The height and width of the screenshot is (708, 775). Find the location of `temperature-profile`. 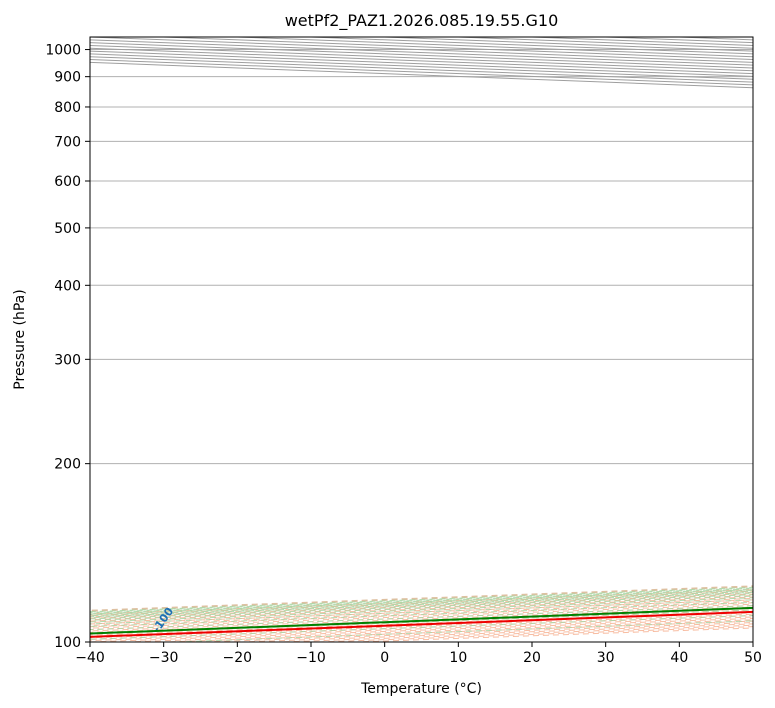

temperature-profile is located at coordinates (421, 624).